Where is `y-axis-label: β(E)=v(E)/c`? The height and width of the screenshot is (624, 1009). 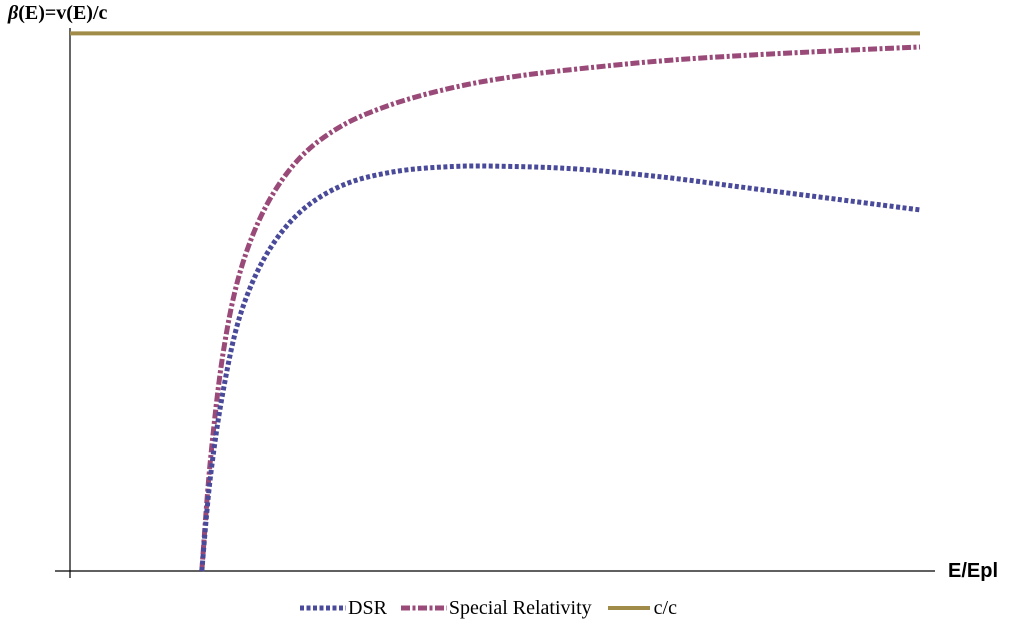
y-axis-label: β(E)=v(E)/c is located at coordinates (57, 13).